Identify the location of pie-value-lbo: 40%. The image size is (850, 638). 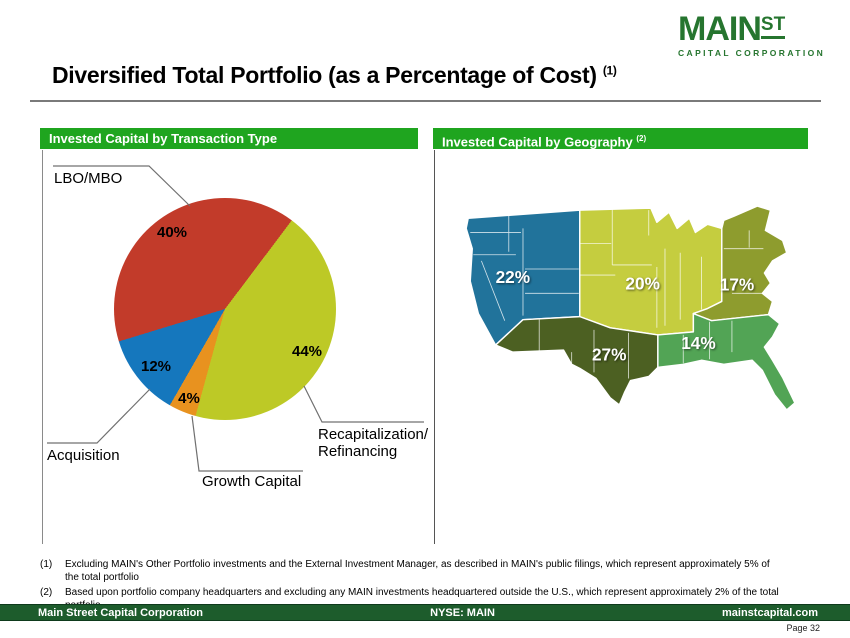
(172, 232).